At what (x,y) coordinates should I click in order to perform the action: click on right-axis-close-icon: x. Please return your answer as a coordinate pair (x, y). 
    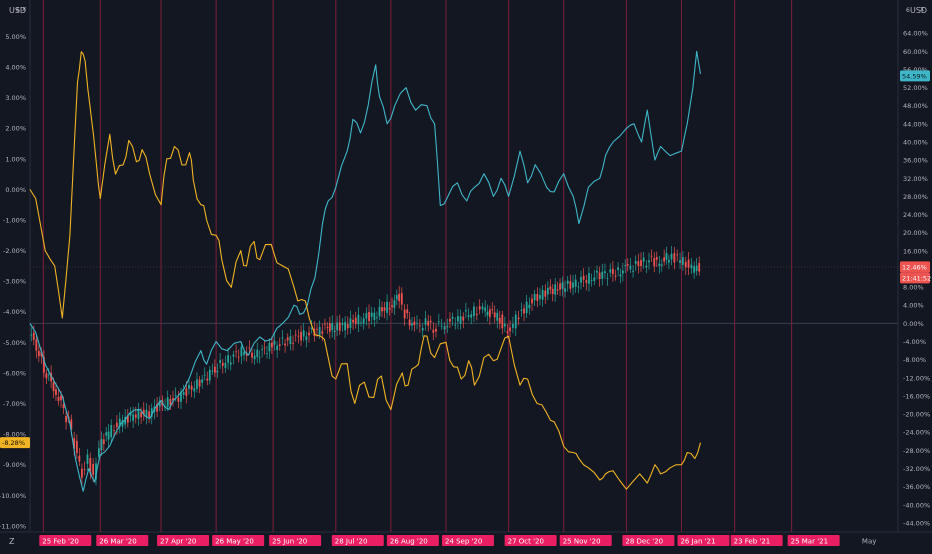
    Looking at the image, I should click on (922, 9).